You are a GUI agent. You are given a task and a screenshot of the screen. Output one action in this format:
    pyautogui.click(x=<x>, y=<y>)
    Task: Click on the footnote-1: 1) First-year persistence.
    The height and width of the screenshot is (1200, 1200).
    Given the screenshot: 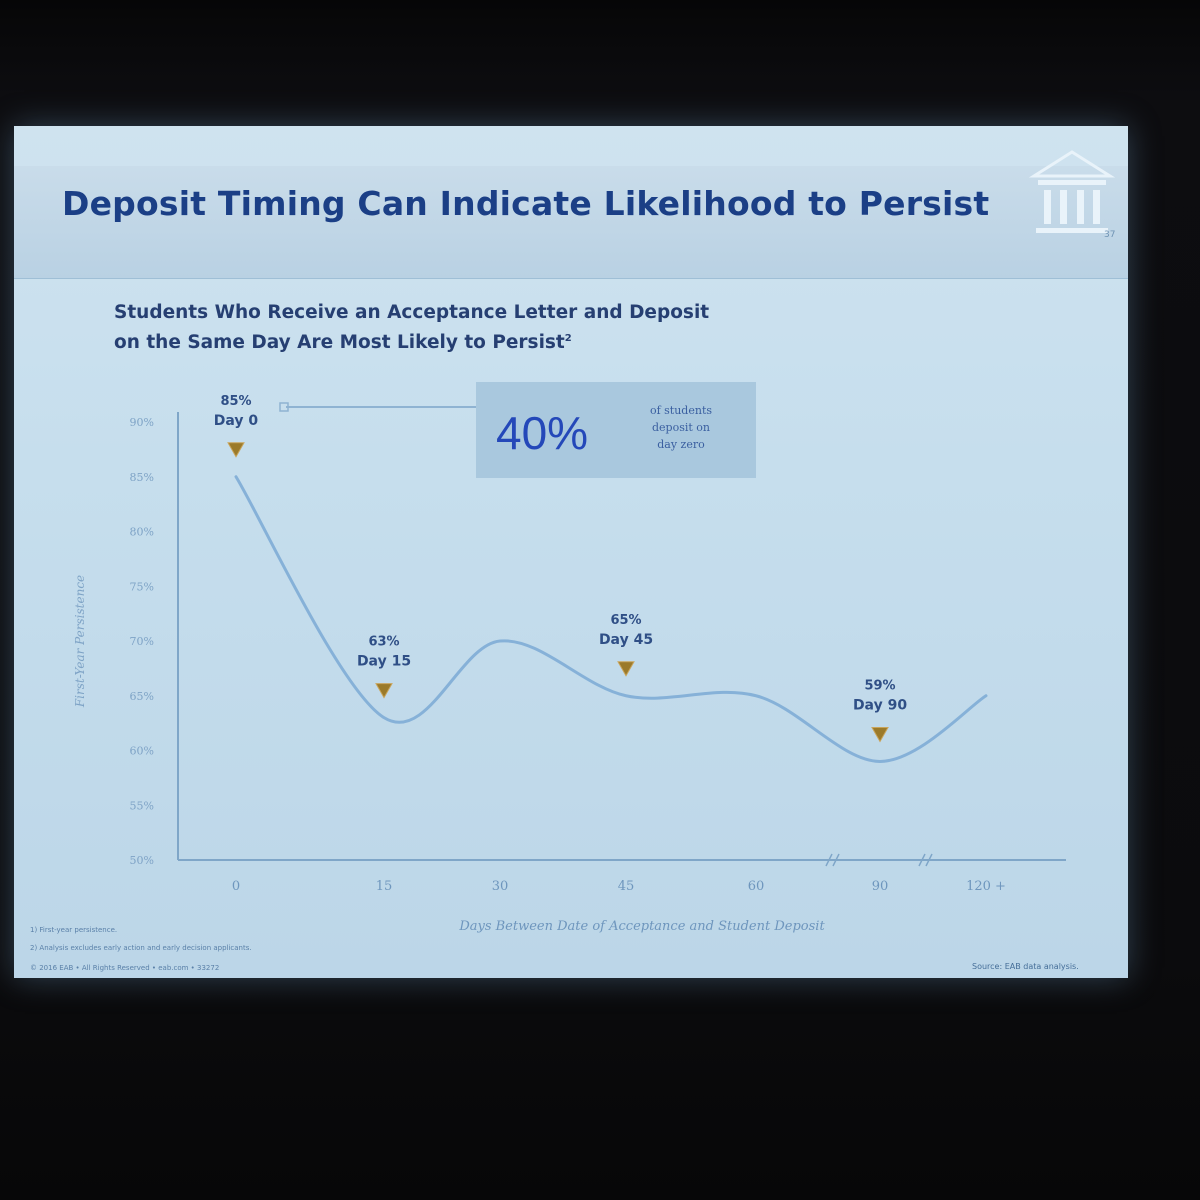 What is the action you would take?
    pyautogui.click(x=74, y=930)
    